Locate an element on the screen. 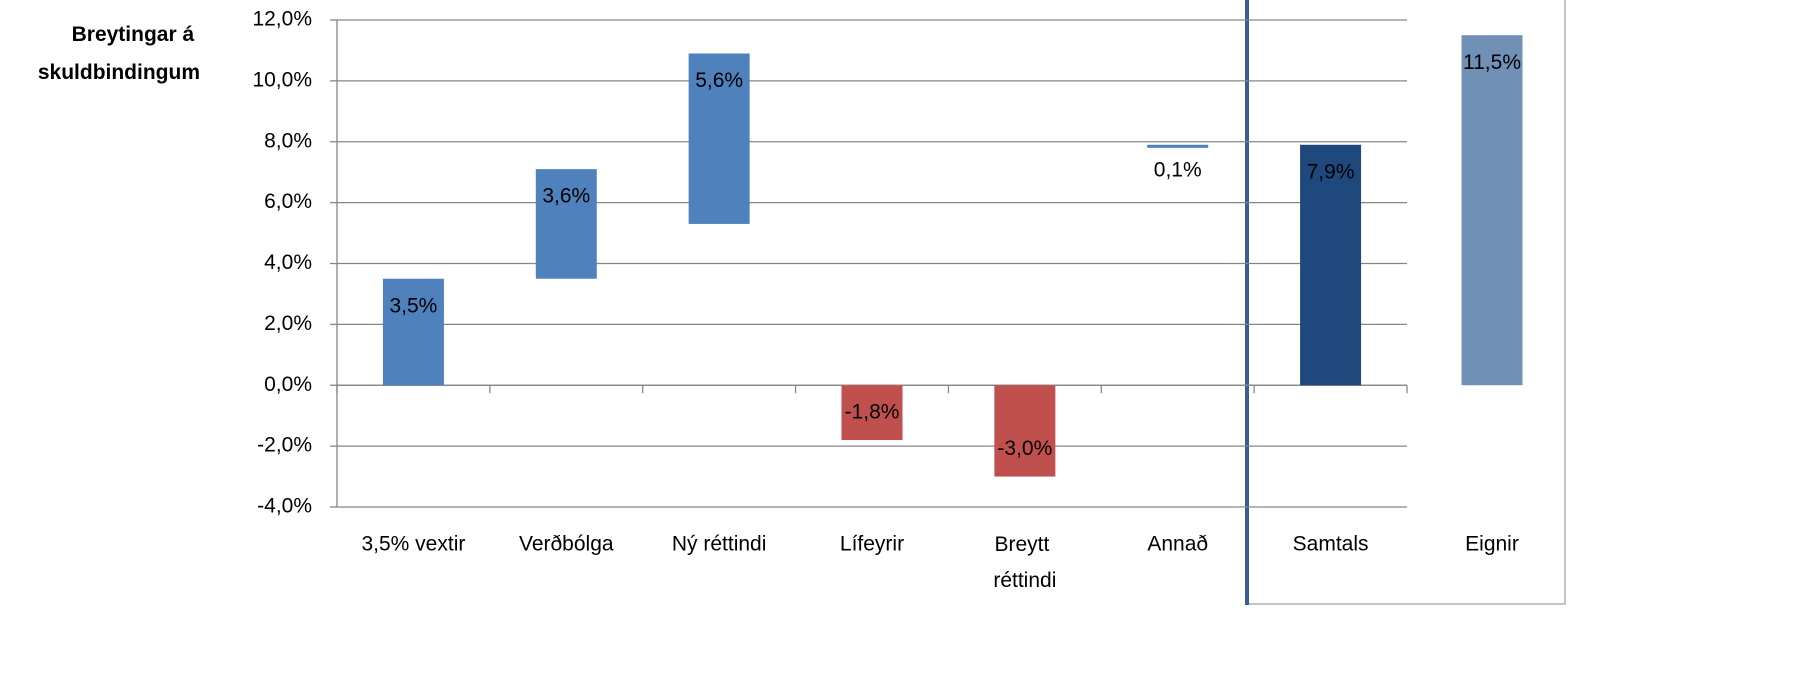 The width and height of the screenshot is (1816, 699). y-tick-label: 6,0% is located at coordinates (288, 201).